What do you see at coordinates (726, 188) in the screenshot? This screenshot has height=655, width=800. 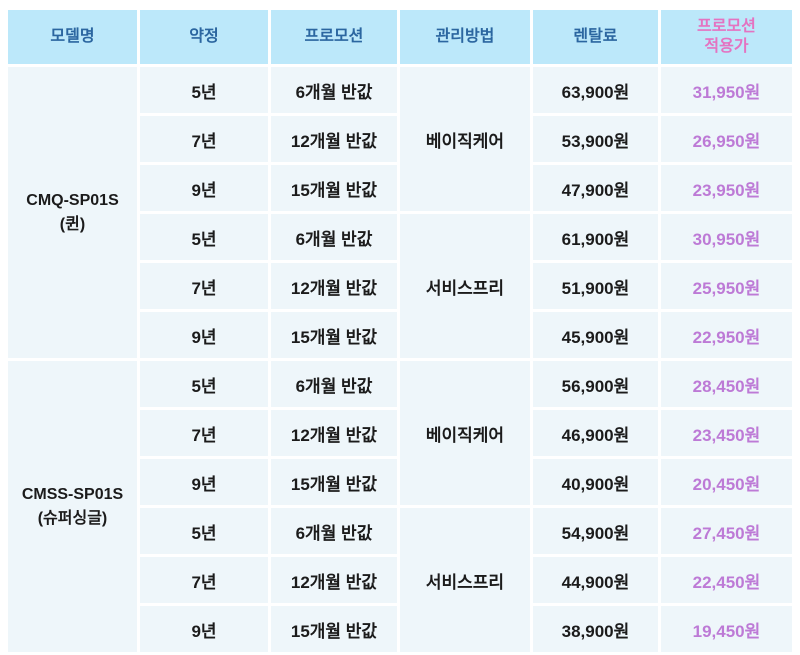 I see `promo-price-cell: 23,950원` at bounding box center [726, 188].